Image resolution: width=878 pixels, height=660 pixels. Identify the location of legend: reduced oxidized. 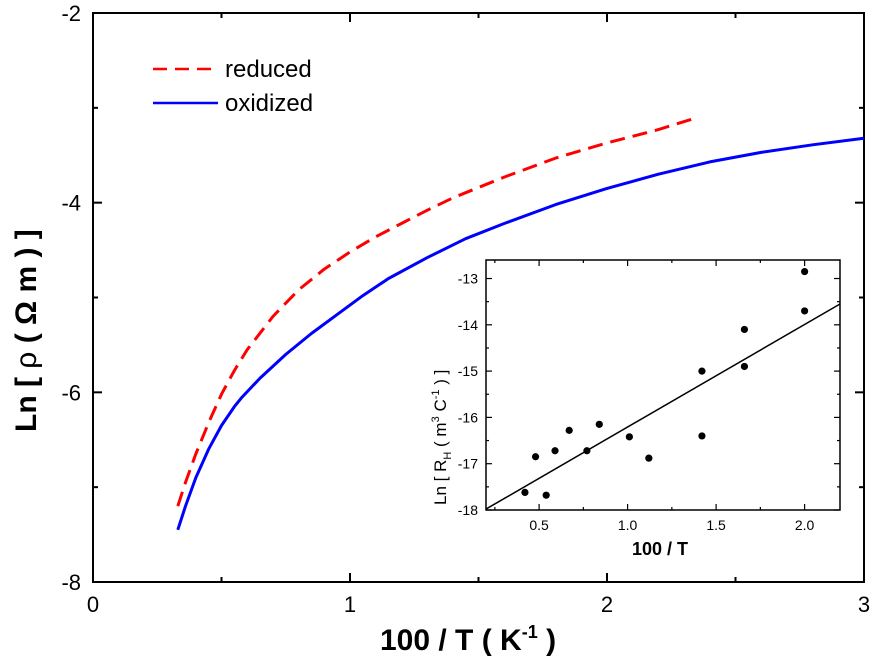
(233, 86).